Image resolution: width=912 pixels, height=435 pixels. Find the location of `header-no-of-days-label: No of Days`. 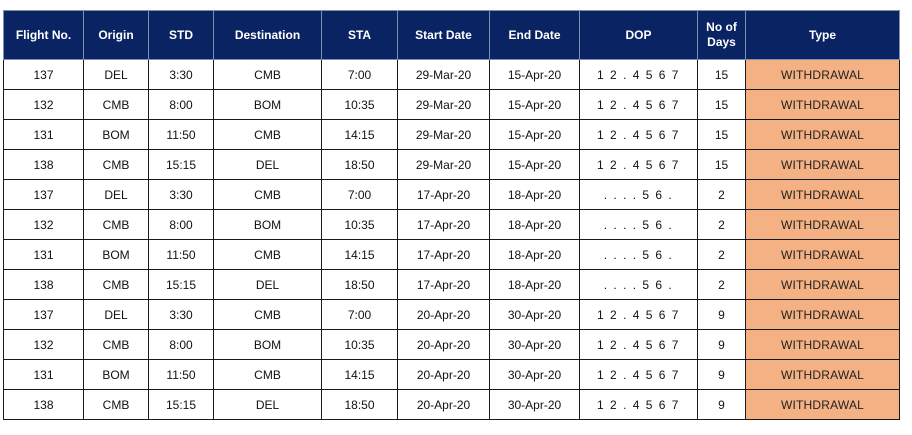

header-no-of-days-label: No of Days is located at coordinates (721, 34).